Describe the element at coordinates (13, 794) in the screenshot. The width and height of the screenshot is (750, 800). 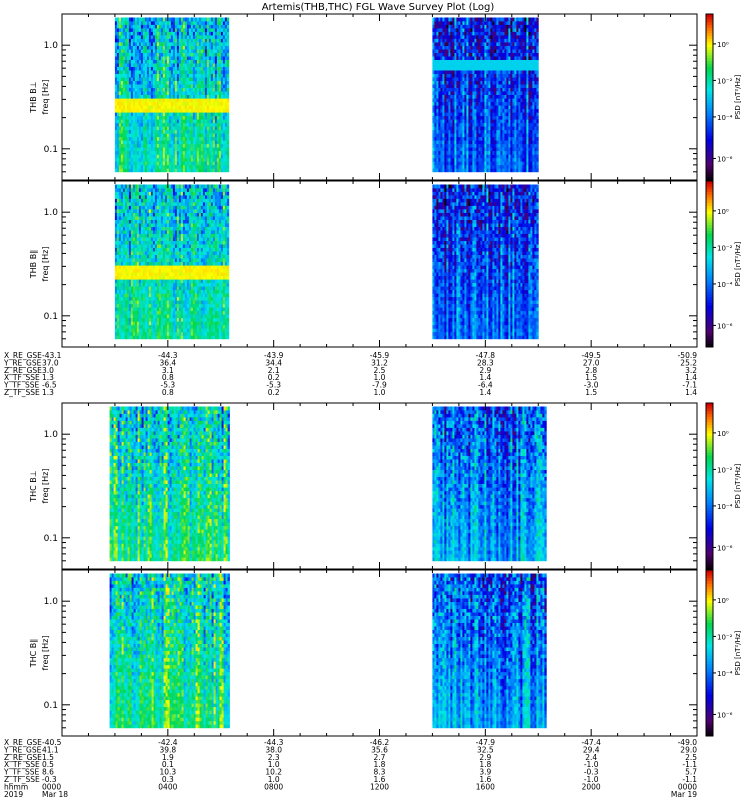
I see `date-year: 2019` at that location.